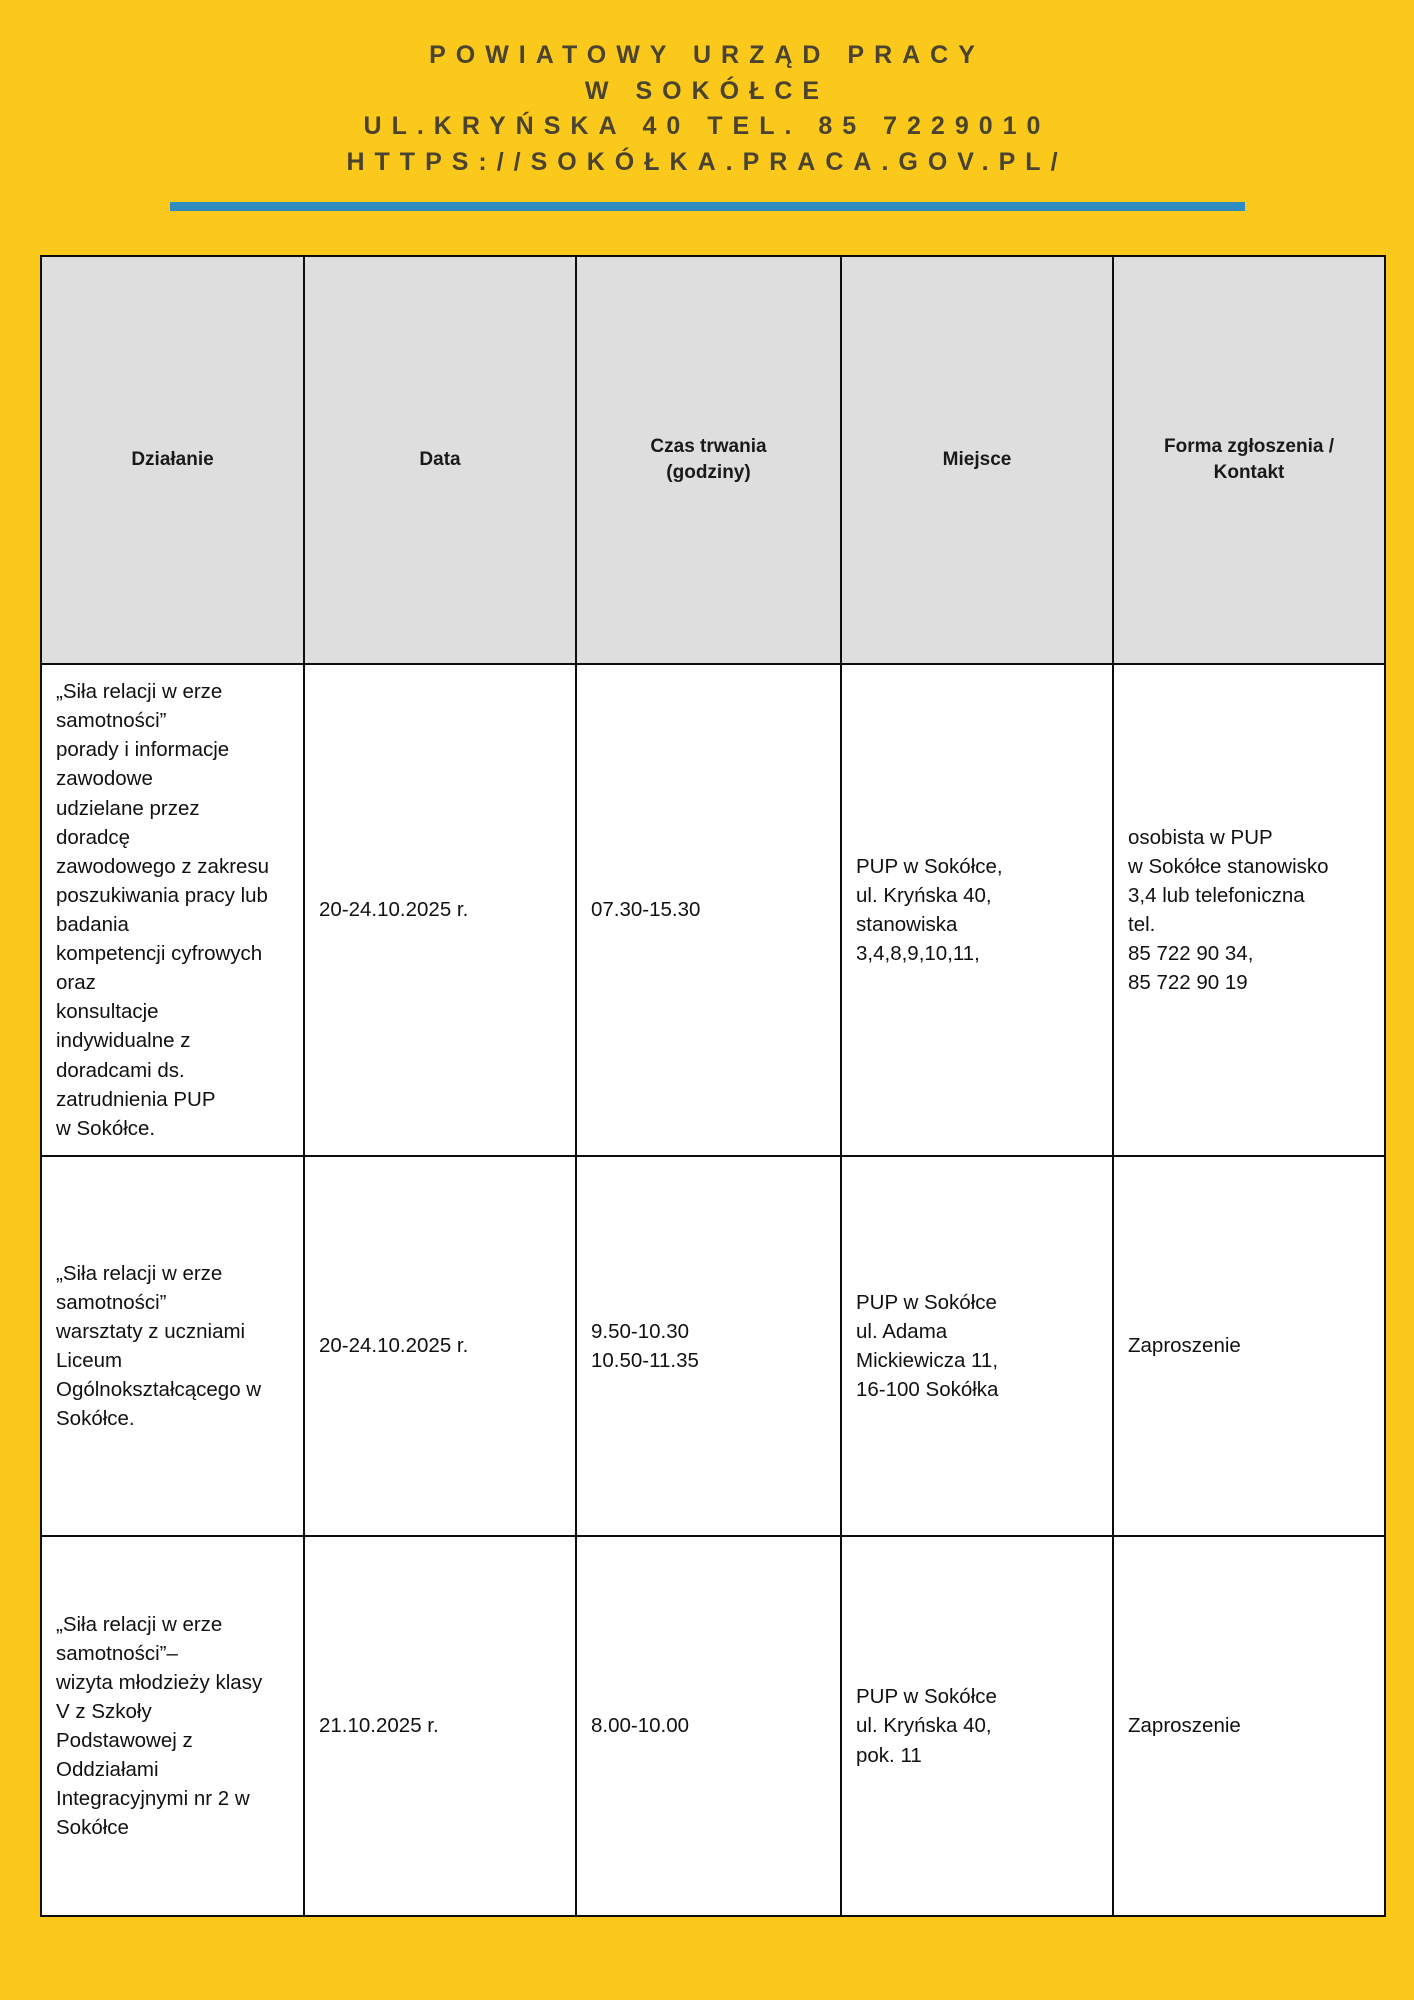  What do you see at coordinates (977, 1726) in the screenshot?
I see `cell-miejsce: PUP w Sokółce ul. Kryńska 40, pok. 11` at bounding box center [977, 1726].